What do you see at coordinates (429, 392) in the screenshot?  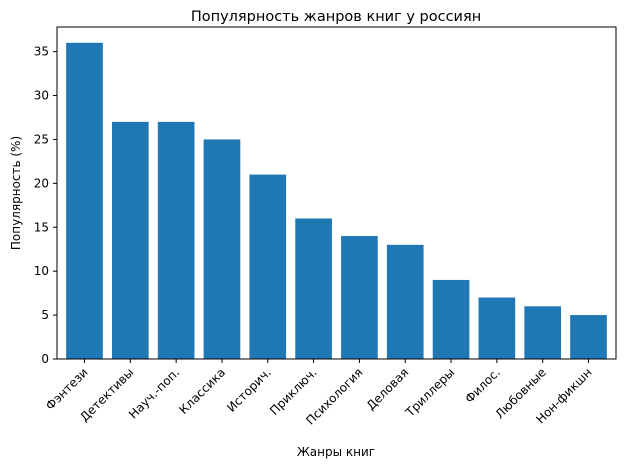 I see `x-tick-label-8: Триллеры` at bounding box center [429, 392].